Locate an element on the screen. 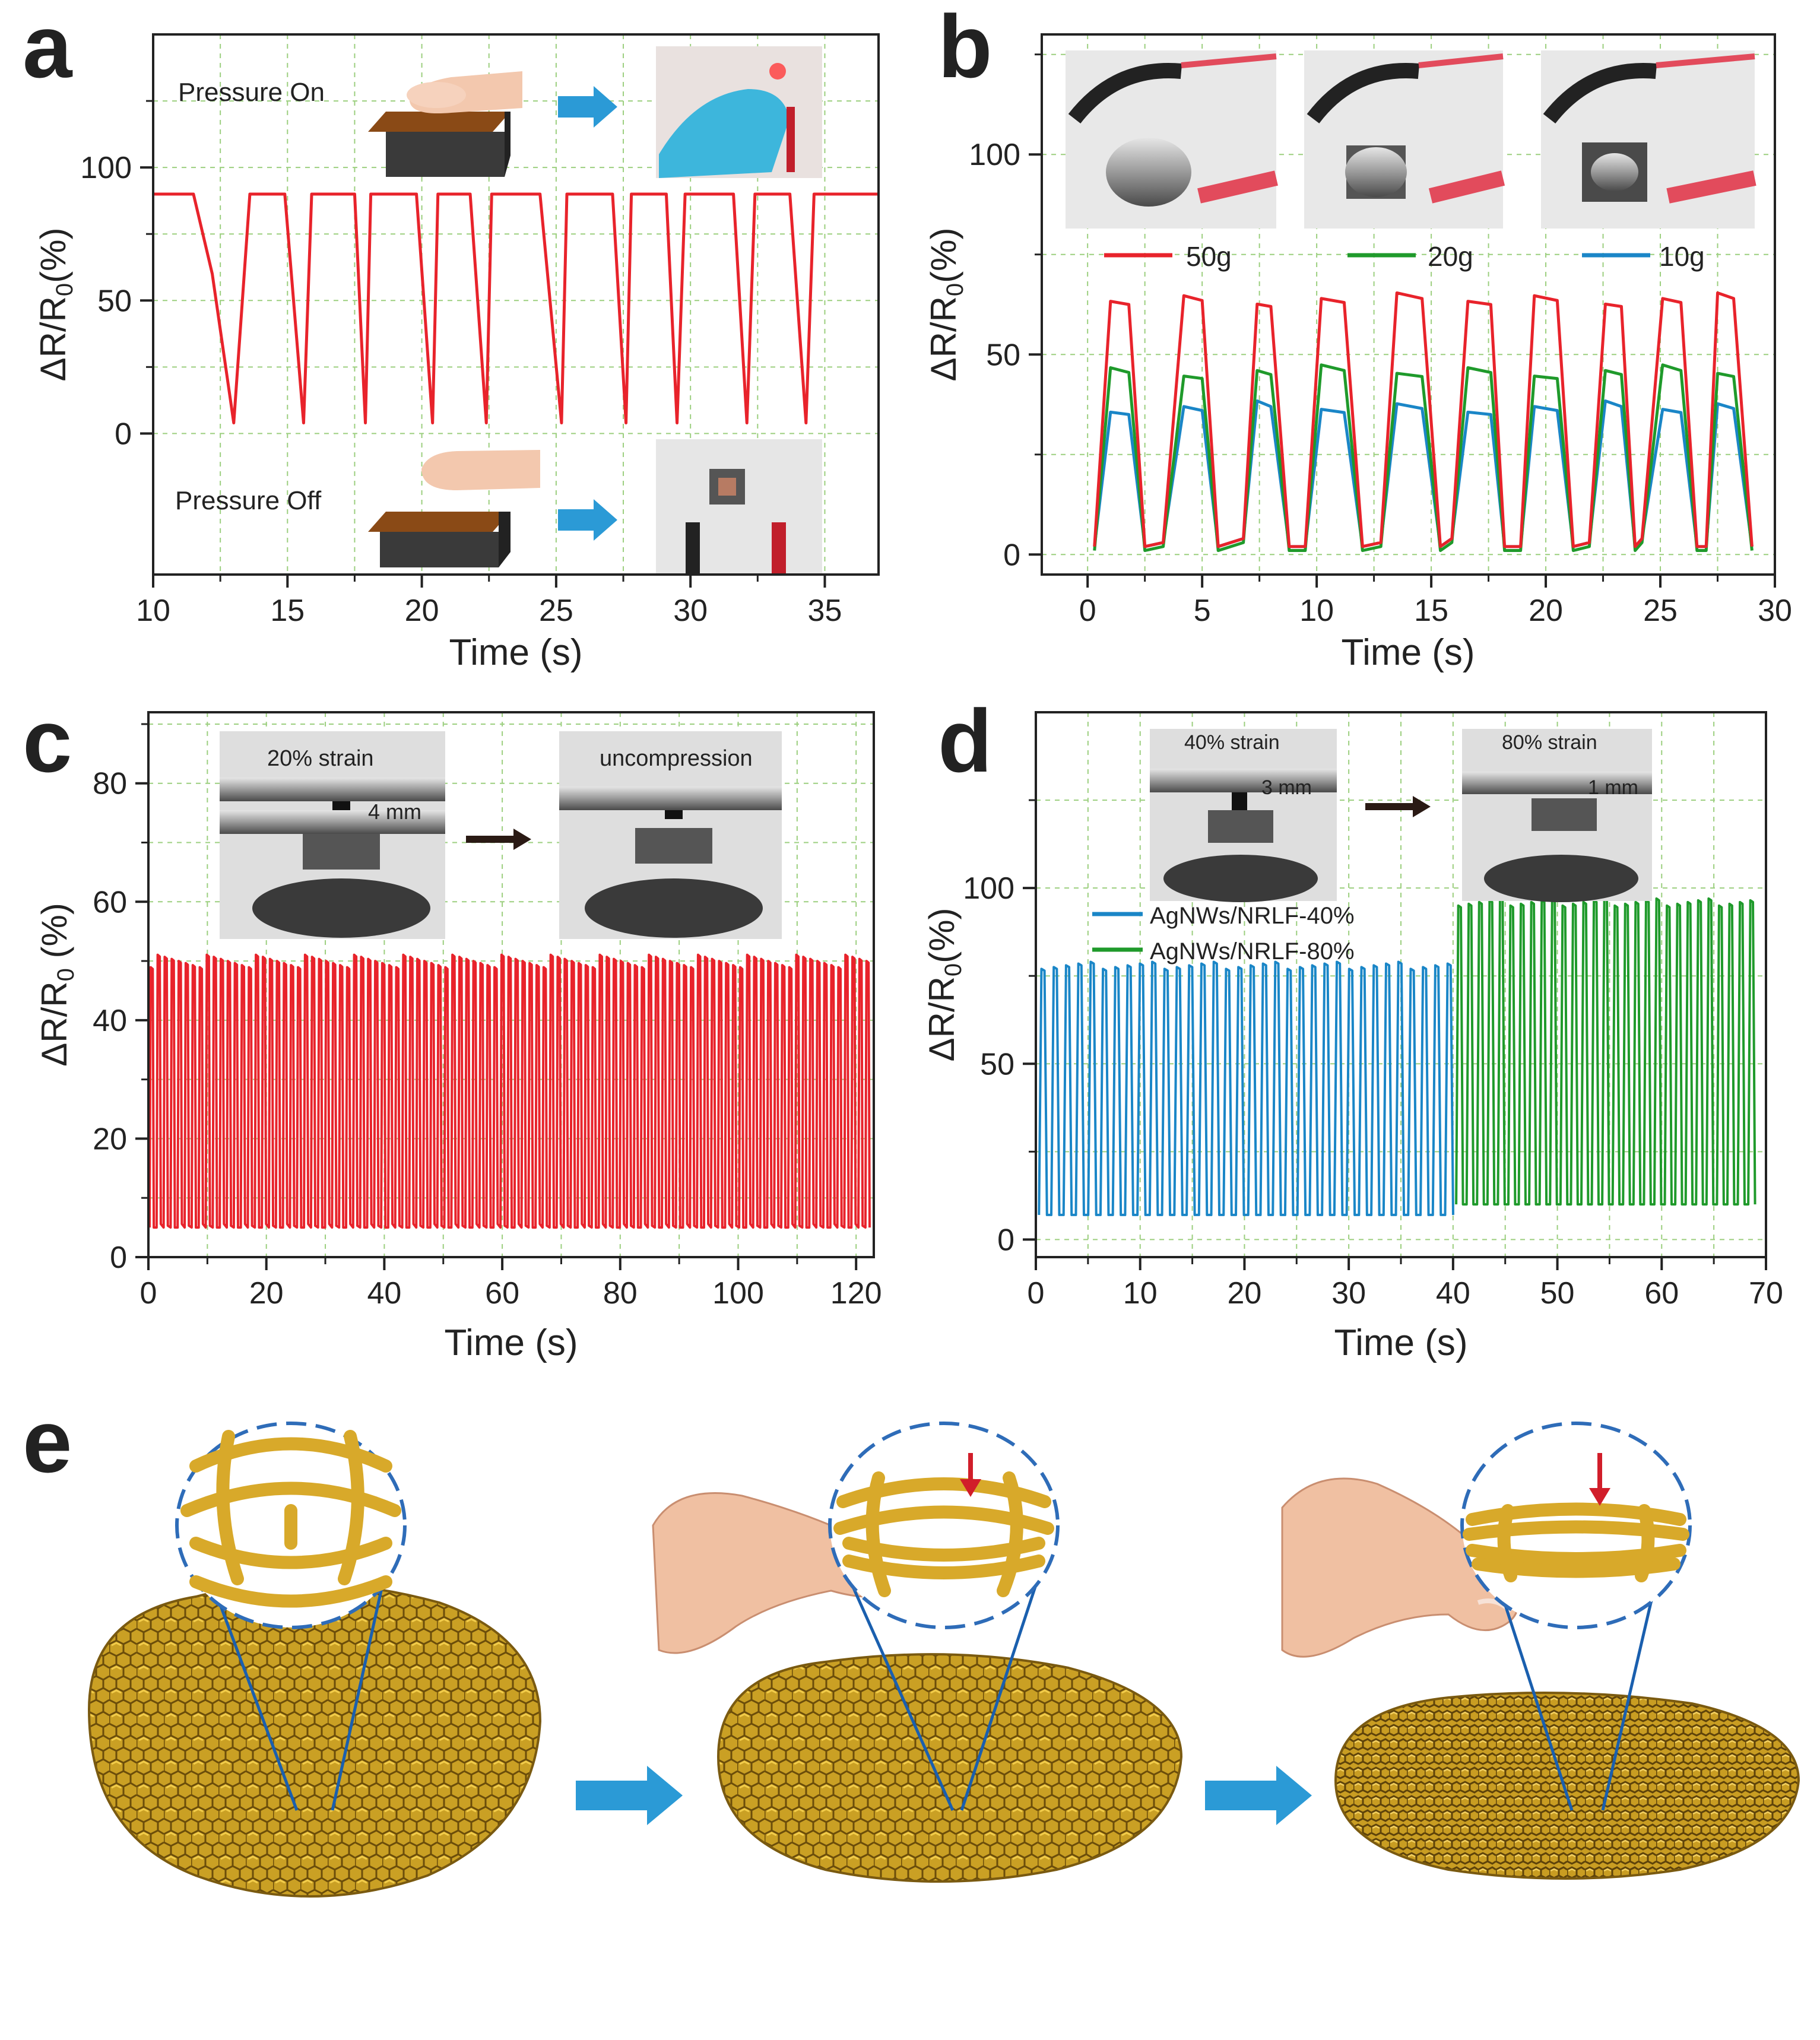 This screenshot has height=2040, width=1820. x-tick-label-c: 80 is located at coordinates (620, 1293).